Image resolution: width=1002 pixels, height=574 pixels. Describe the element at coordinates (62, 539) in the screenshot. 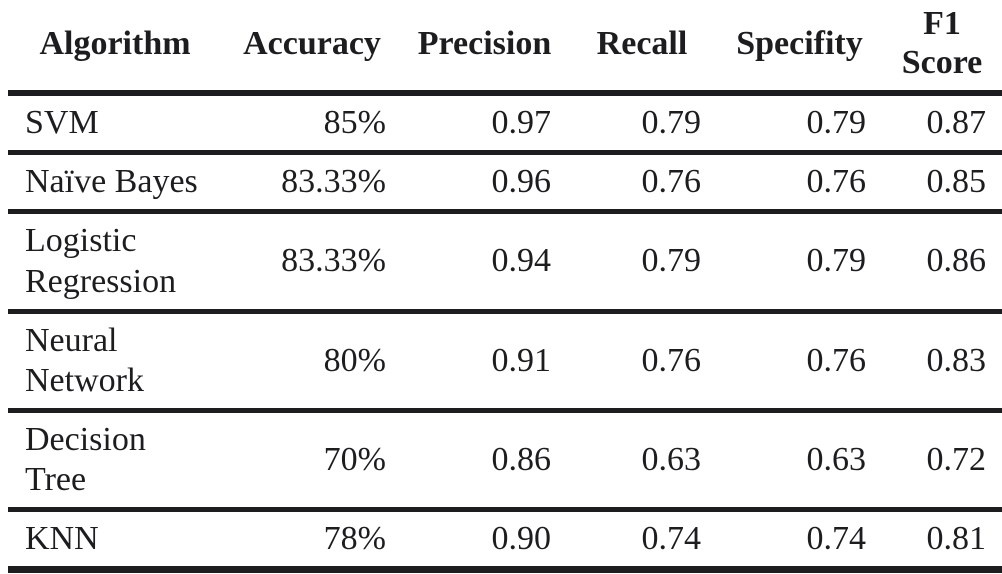

I see `algorithm-cell: KNN` at that location.